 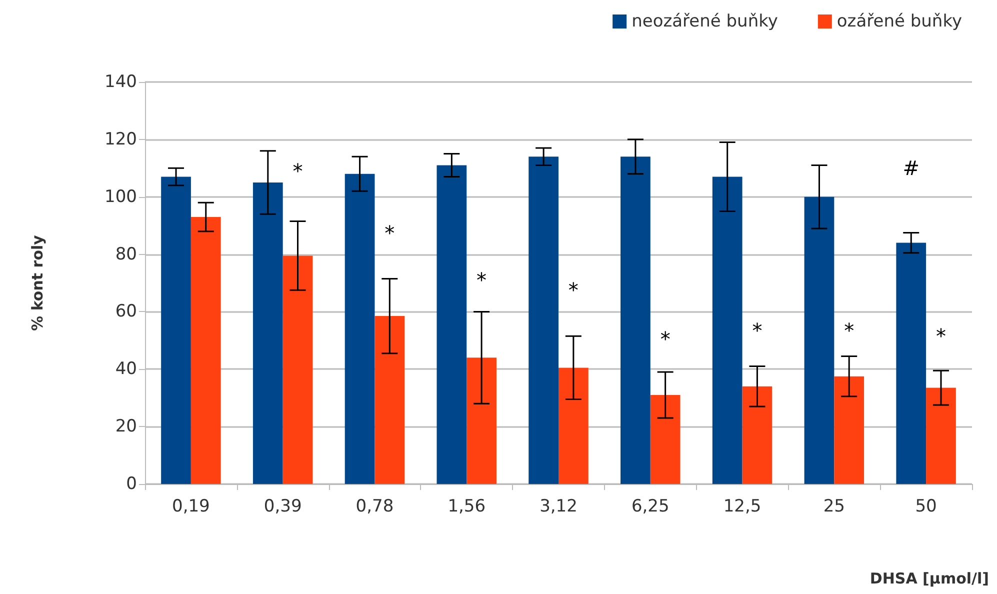 I want to click on x-tick-label: 50, so click(x=926, y=506).